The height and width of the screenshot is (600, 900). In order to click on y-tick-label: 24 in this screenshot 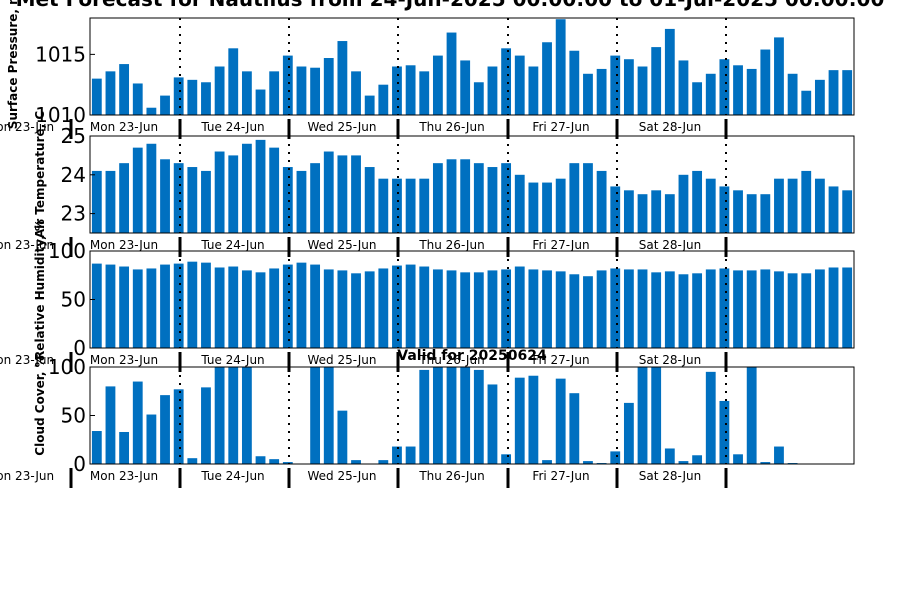, I will do `click(73, 175)`.